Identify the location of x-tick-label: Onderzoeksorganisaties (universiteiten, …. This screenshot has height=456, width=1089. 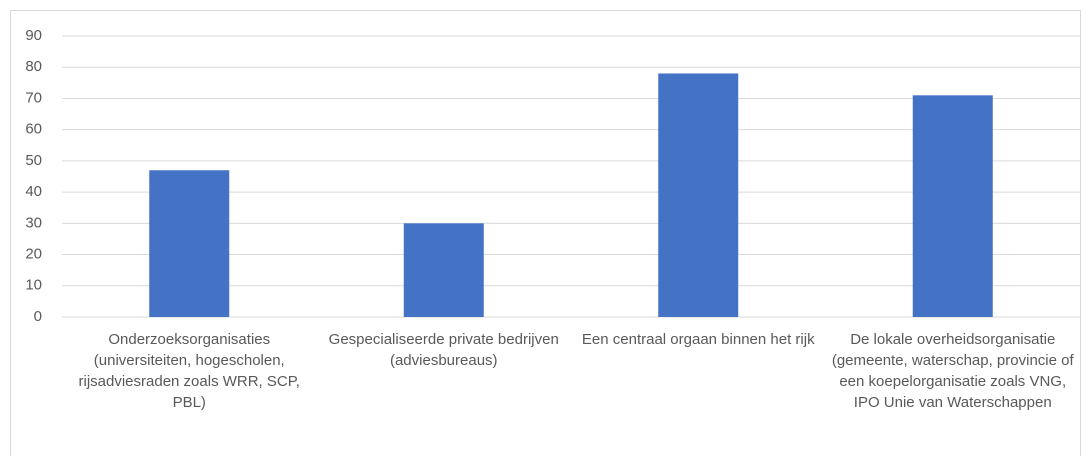
(189, 371).